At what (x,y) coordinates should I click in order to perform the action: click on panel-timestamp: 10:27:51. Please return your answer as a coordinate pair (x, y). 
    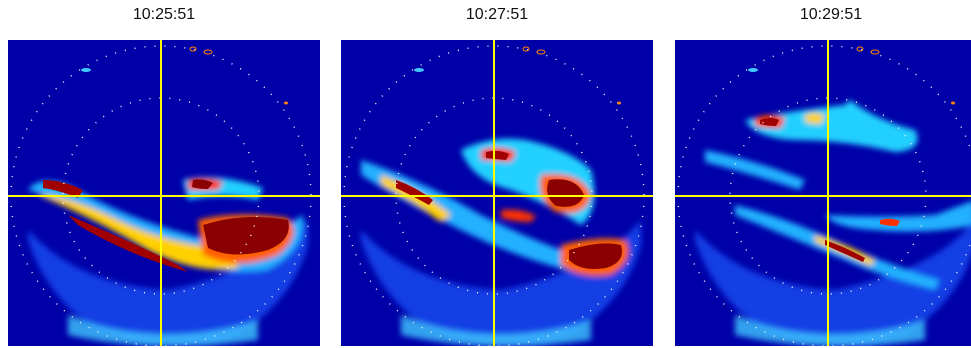
    Looking at the image, I should click on (497, 14).